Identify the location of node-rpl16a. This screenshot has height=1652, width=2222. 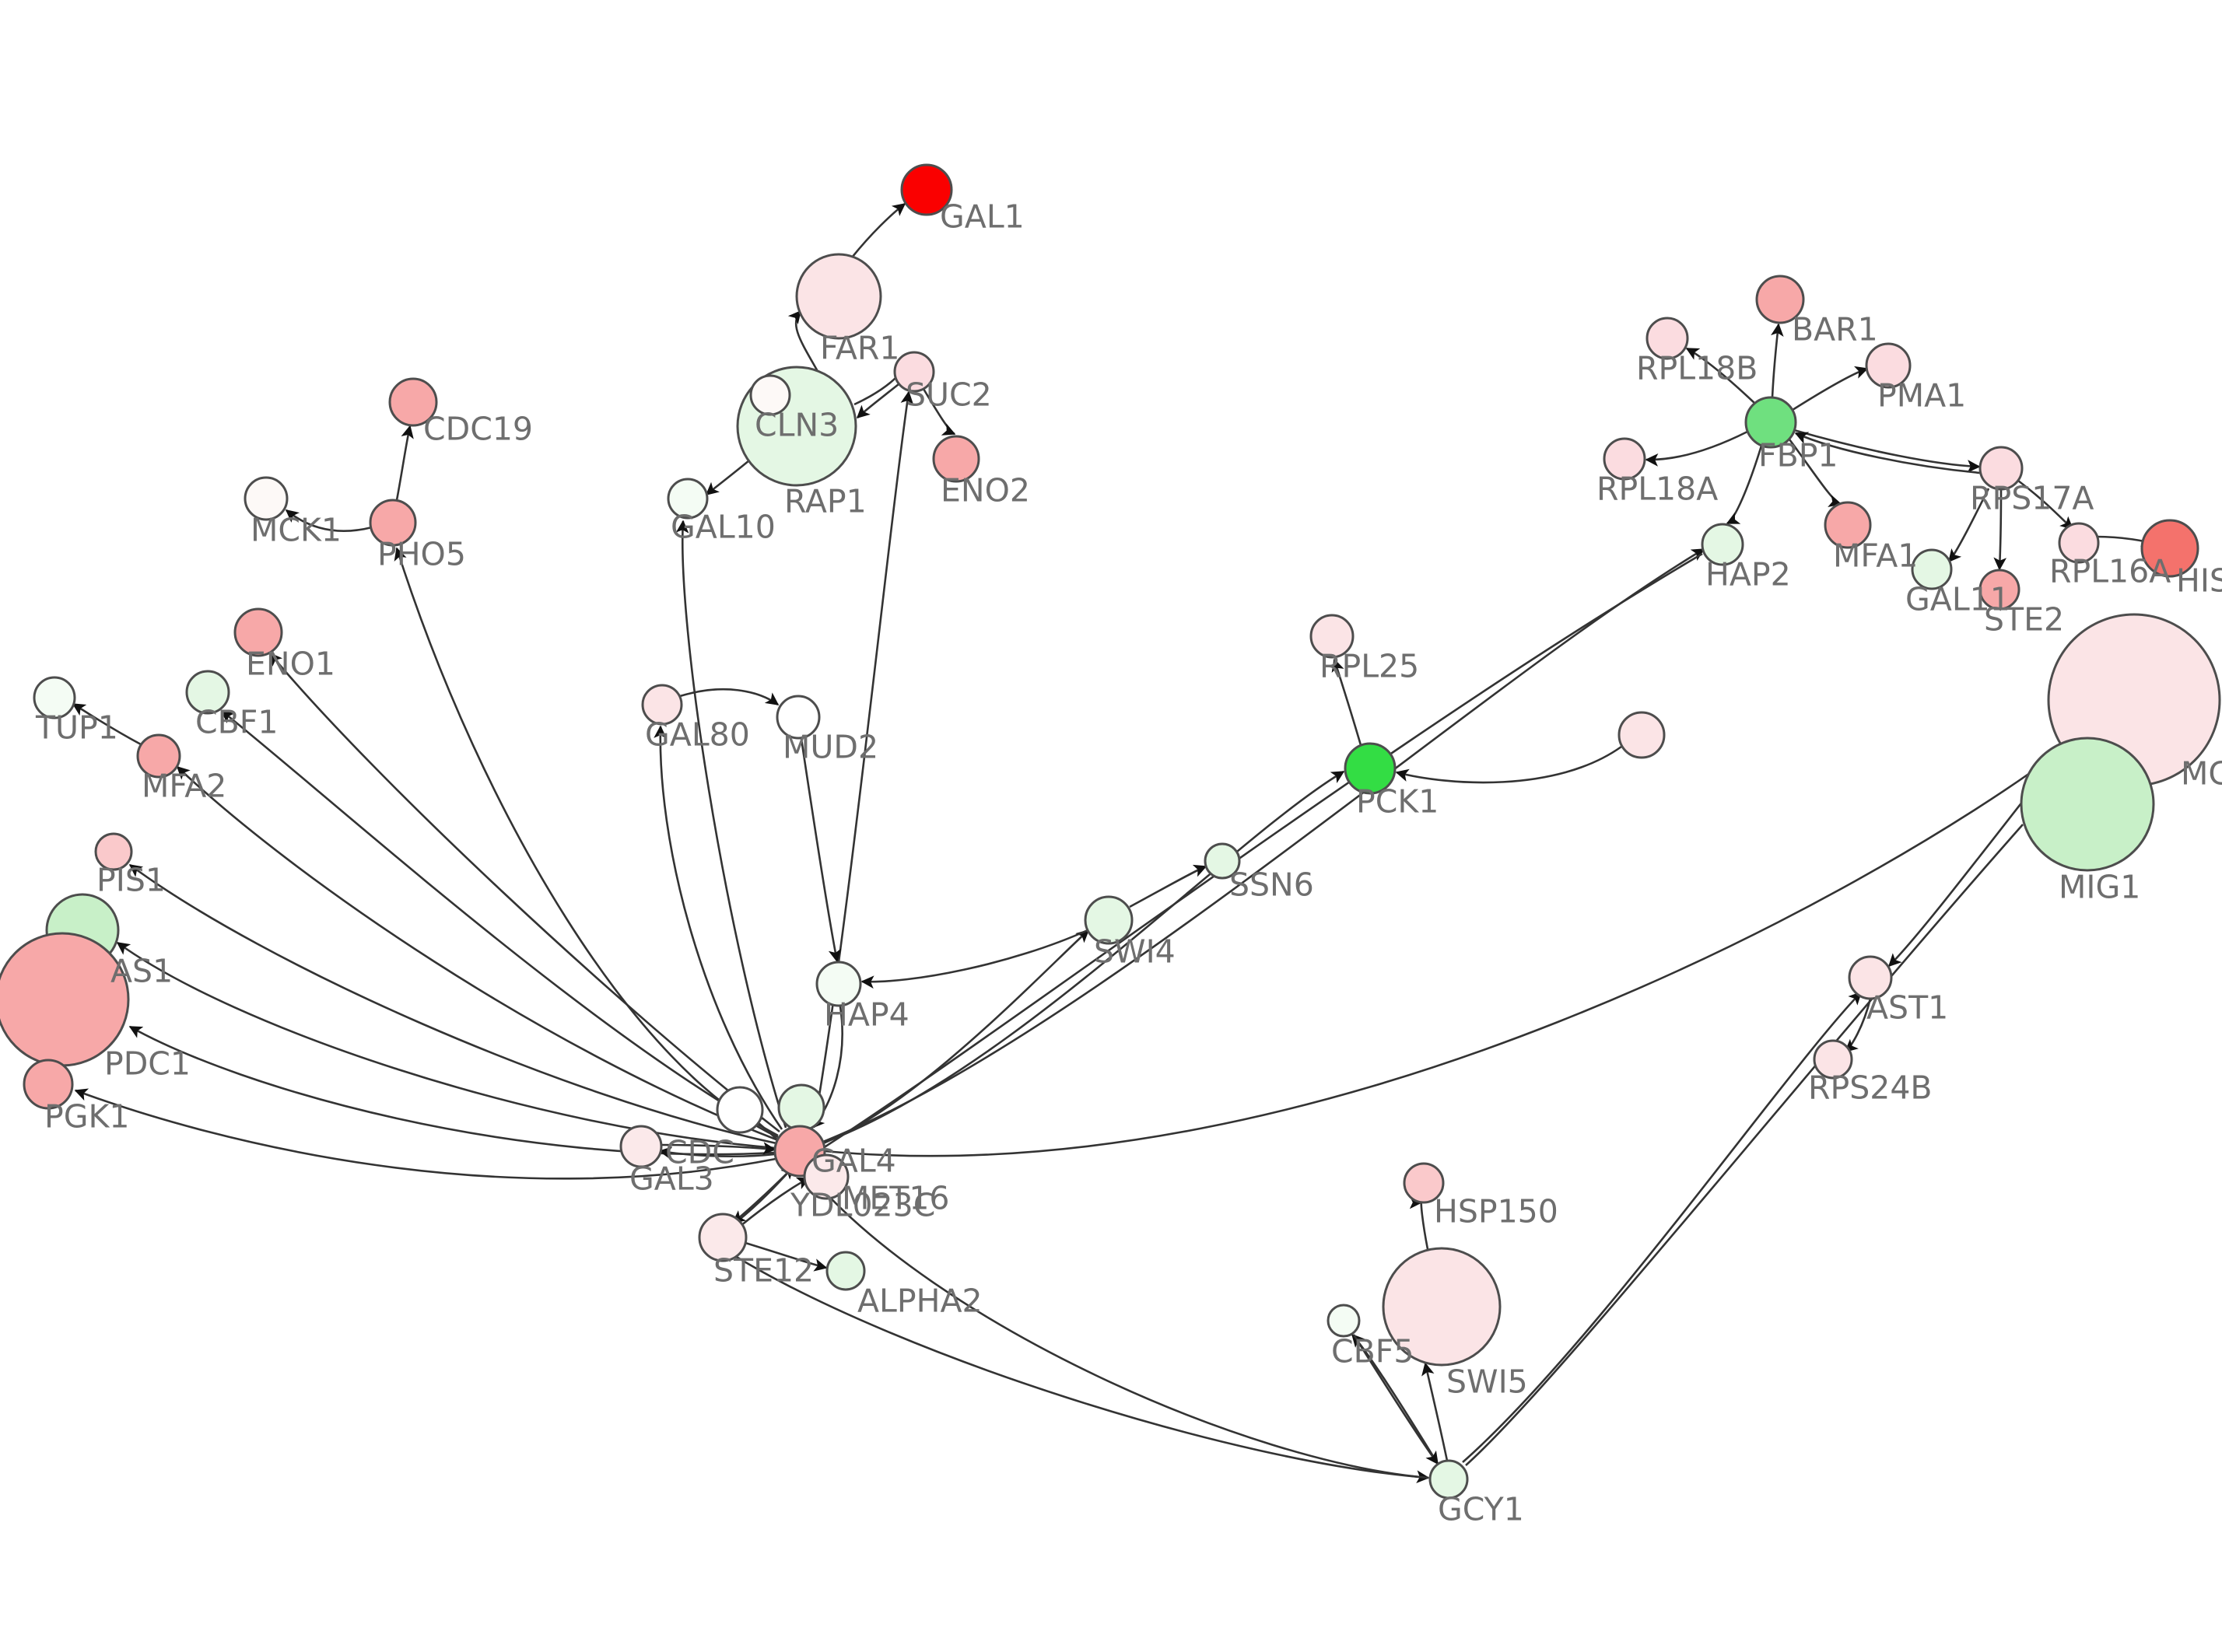
(2079, 543).